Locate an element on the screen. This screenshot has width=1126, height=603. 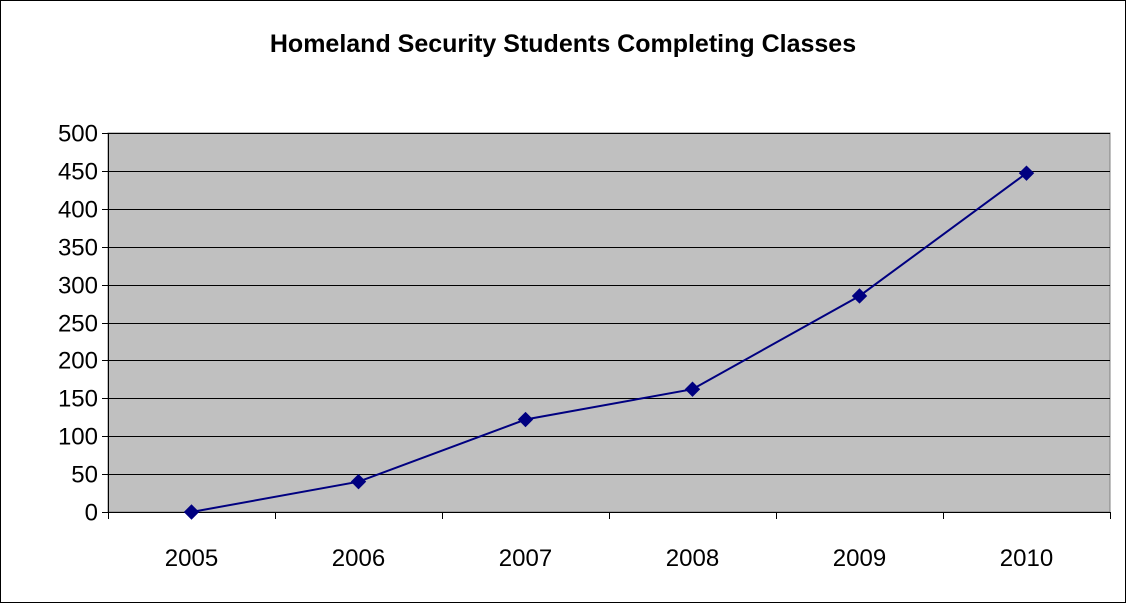
x-tick-label: 2009 is located at coordinates (859, 558).